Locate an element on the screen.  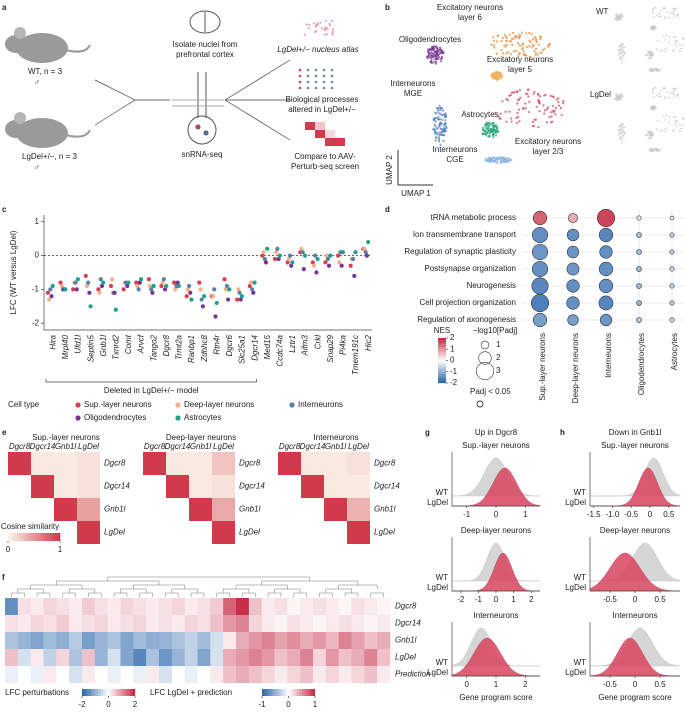
row-label: Postsynapse organization is located at coordinates (470, 268).